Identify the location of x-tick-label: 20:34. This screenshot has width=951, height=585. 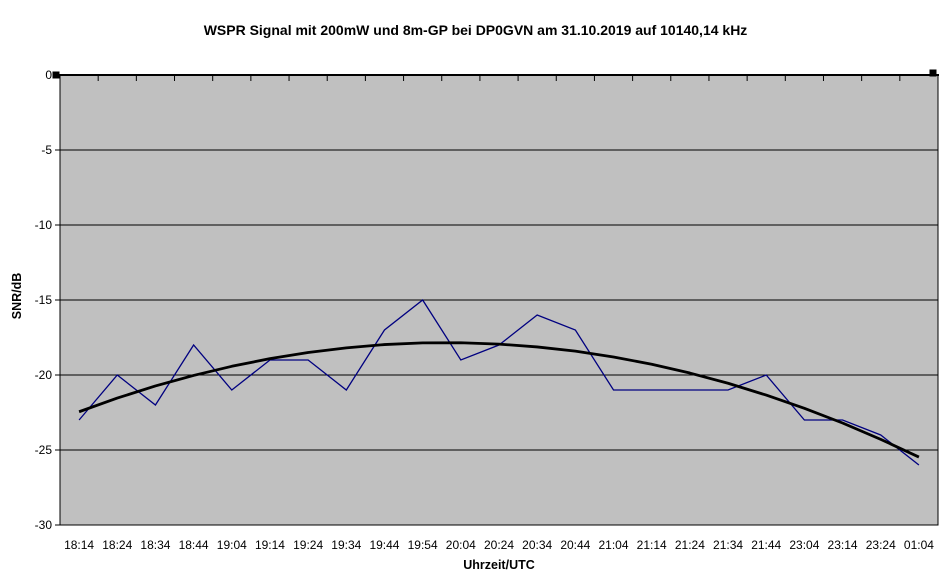
(537, 545).